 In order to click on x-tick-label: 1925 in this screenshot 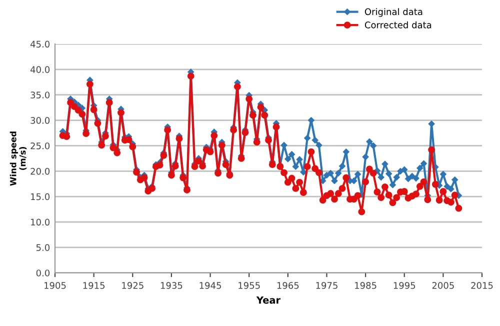, I will do `click(133, 285)`.